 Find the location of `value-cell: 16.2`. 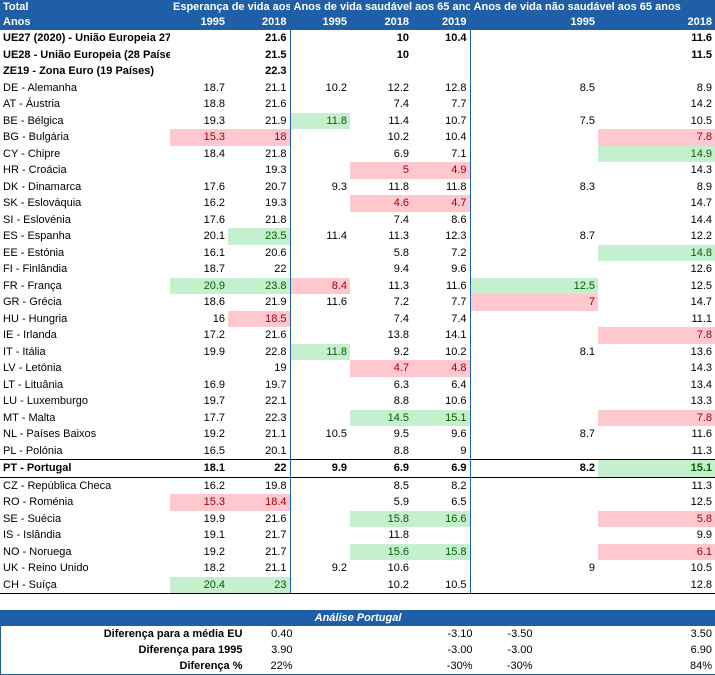

value-cell: 16.2 is located at coordinates (199, 485).